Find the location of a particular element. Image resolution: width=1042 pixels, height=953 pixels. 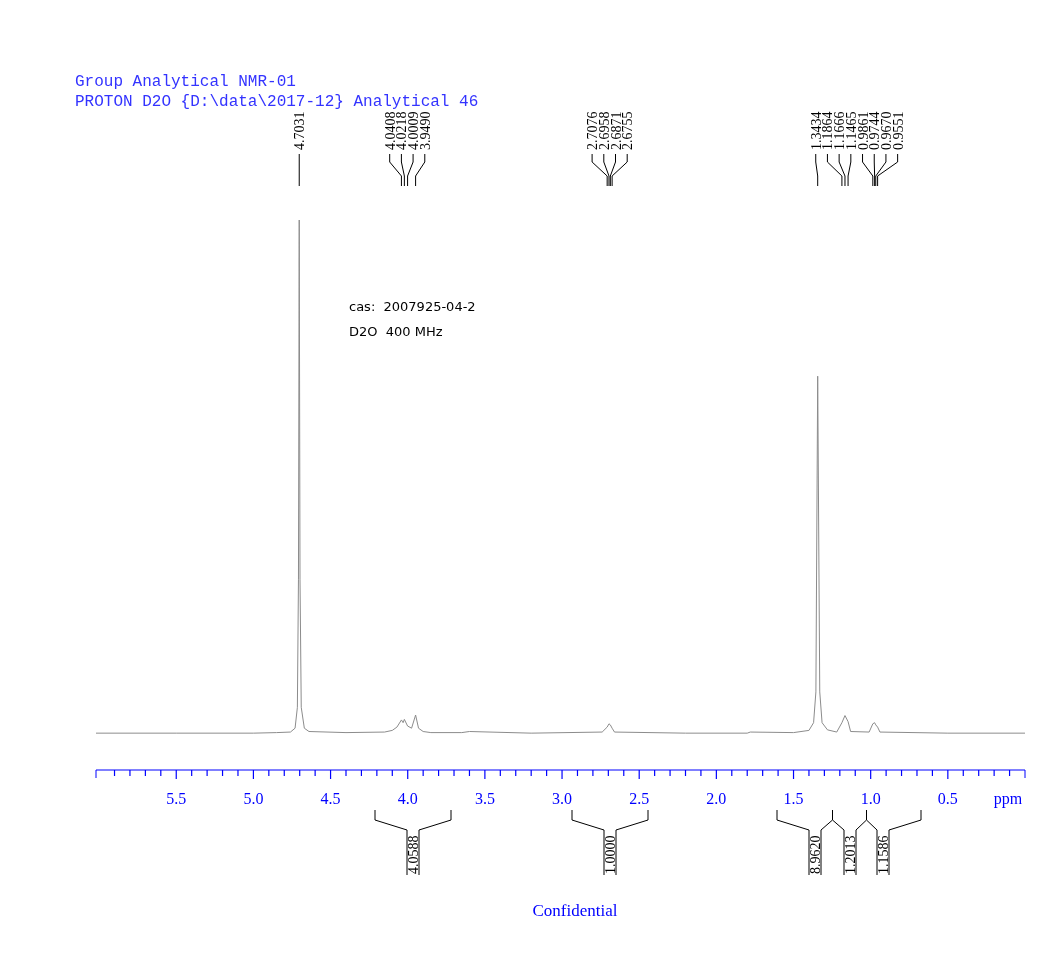

x-tick-label: 5.0 is located at coordinates (253, 798).